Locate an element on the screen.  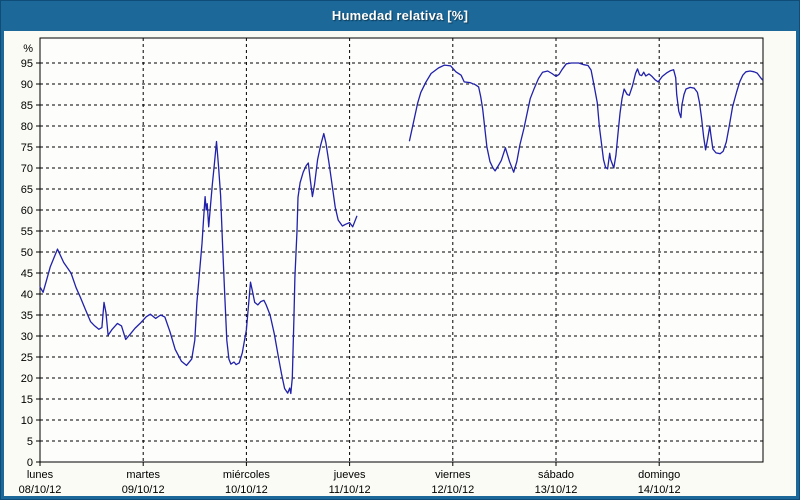
chart-title: Humedad relativa [%] is located at coordinates (400, 15).